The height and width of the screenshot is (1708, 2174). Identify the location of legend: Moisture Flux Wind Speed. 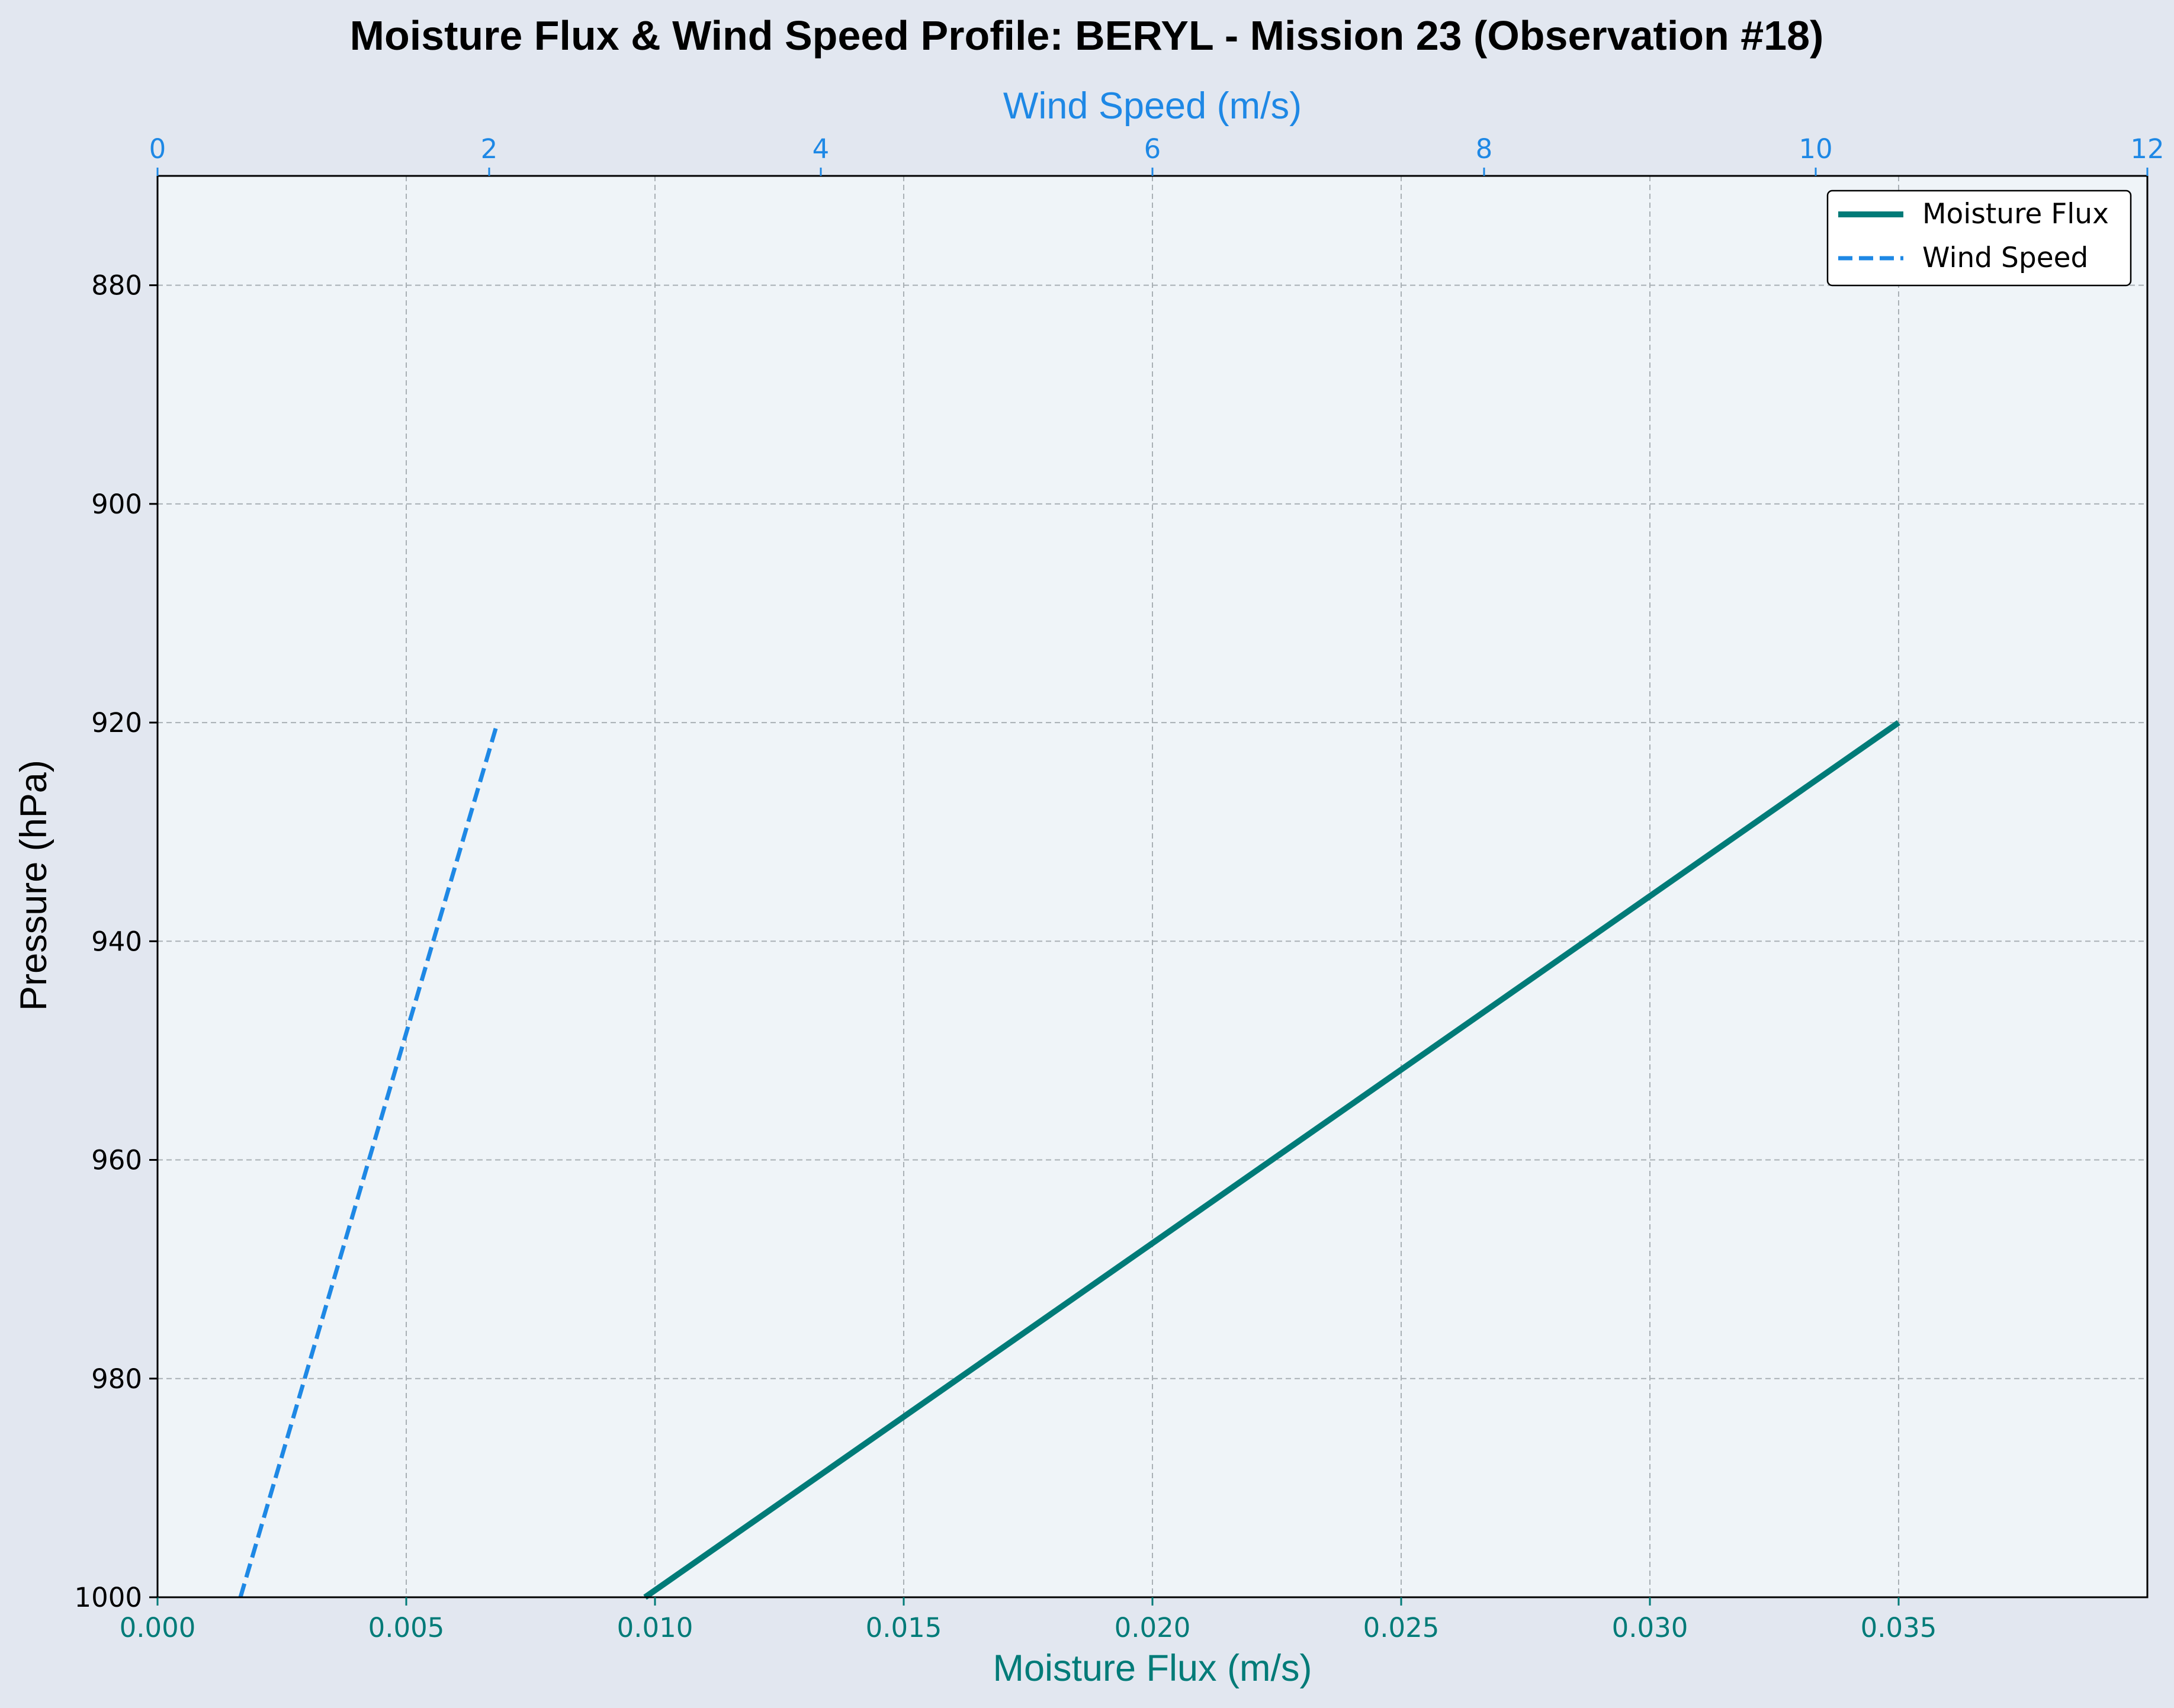
(1979, 238).